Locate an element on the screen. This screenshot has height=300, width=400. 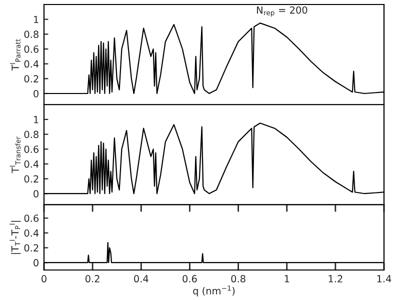
x-tick-label: 1.4 is located at coordinates (384, 278).